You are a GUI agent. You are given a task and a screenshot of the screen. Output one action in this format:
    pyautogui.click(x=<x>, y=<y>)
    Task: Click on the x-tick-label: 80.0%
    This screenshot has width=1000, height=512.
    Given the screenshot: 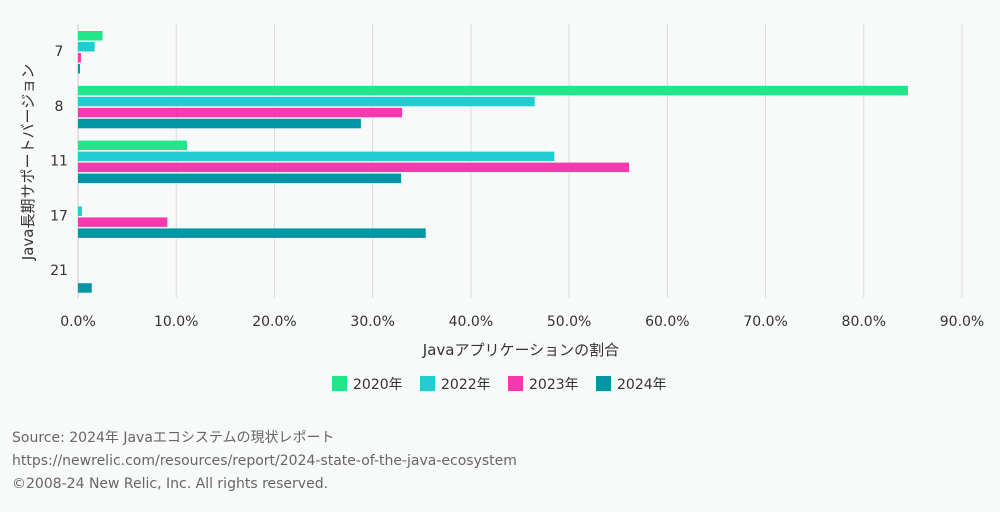 What is the action you would take?
    pyautogui.click(x=864, y=322)
    